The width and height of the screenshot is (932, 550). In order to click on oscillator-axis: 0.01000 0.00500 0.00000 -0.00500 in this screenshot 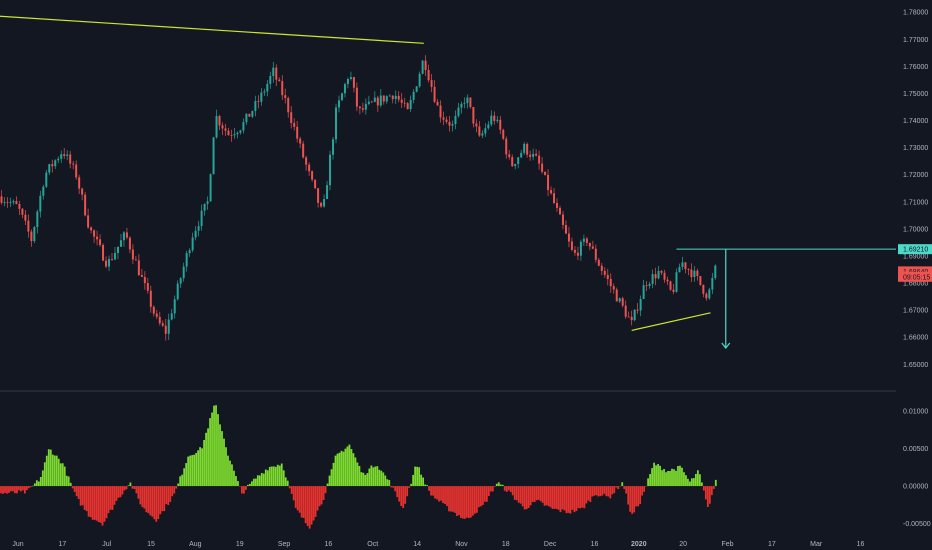, I will do `click(917, 468)`.